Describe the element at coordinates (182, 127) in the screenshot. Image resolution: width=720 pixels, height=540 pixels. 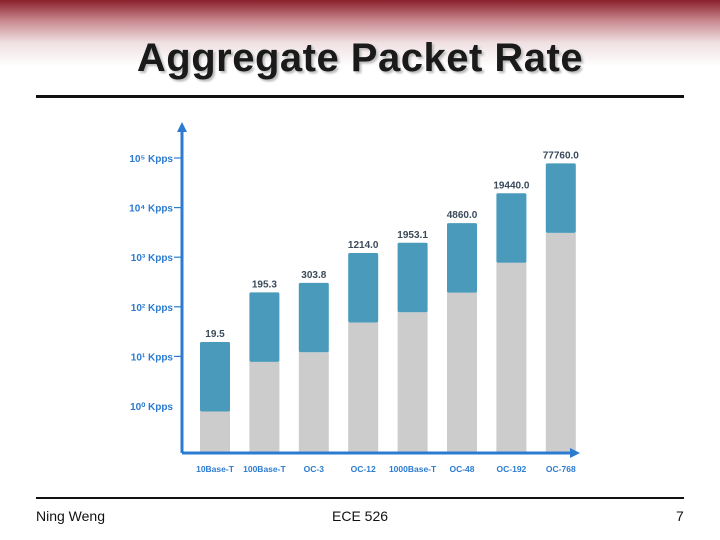
I see `y-axis-arrow` at that location.